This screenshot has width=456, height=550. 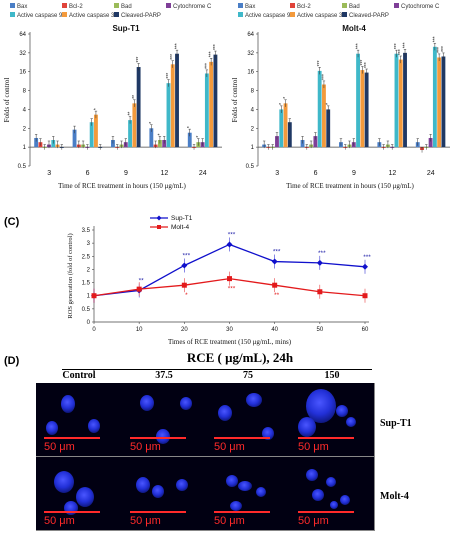 I want to click on y-tick-label: 64, so click(x=250, y=35).